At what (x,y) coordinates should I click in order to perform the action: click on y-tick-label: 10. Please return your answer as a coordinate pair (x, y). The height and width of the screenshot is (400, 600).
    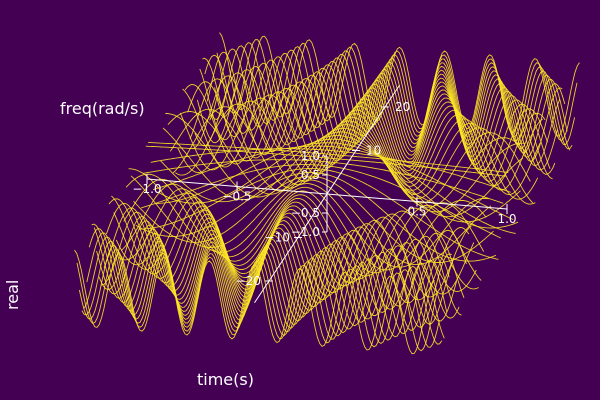
    Looking at the image, I should click on (373, 151).